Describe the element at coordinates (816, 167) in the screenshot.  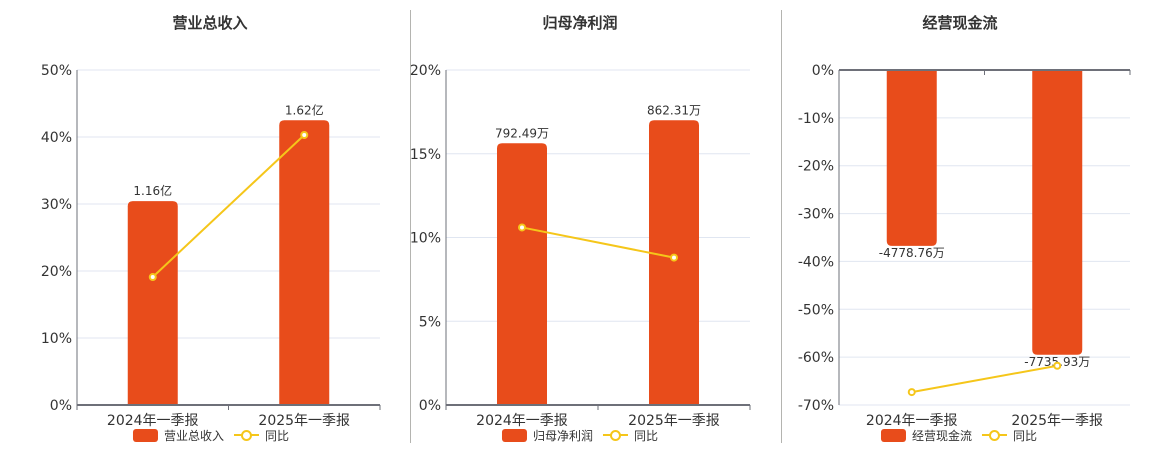
I see `y-tick-label: -20%` at that location.